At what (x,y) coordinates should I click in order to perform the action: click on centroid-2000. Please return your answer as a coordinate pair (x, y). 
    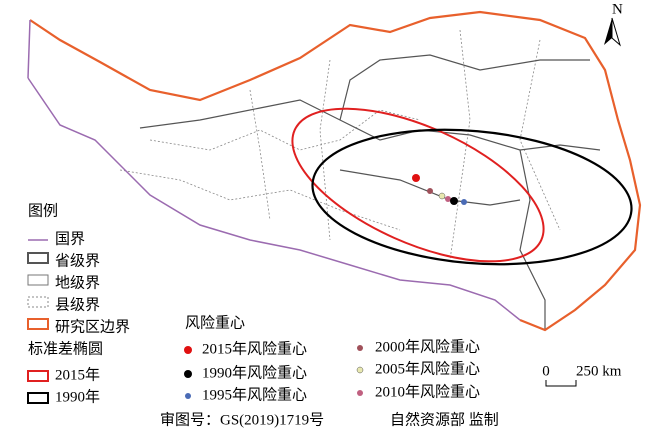
    Looking at the image, I should click on (430, 191).